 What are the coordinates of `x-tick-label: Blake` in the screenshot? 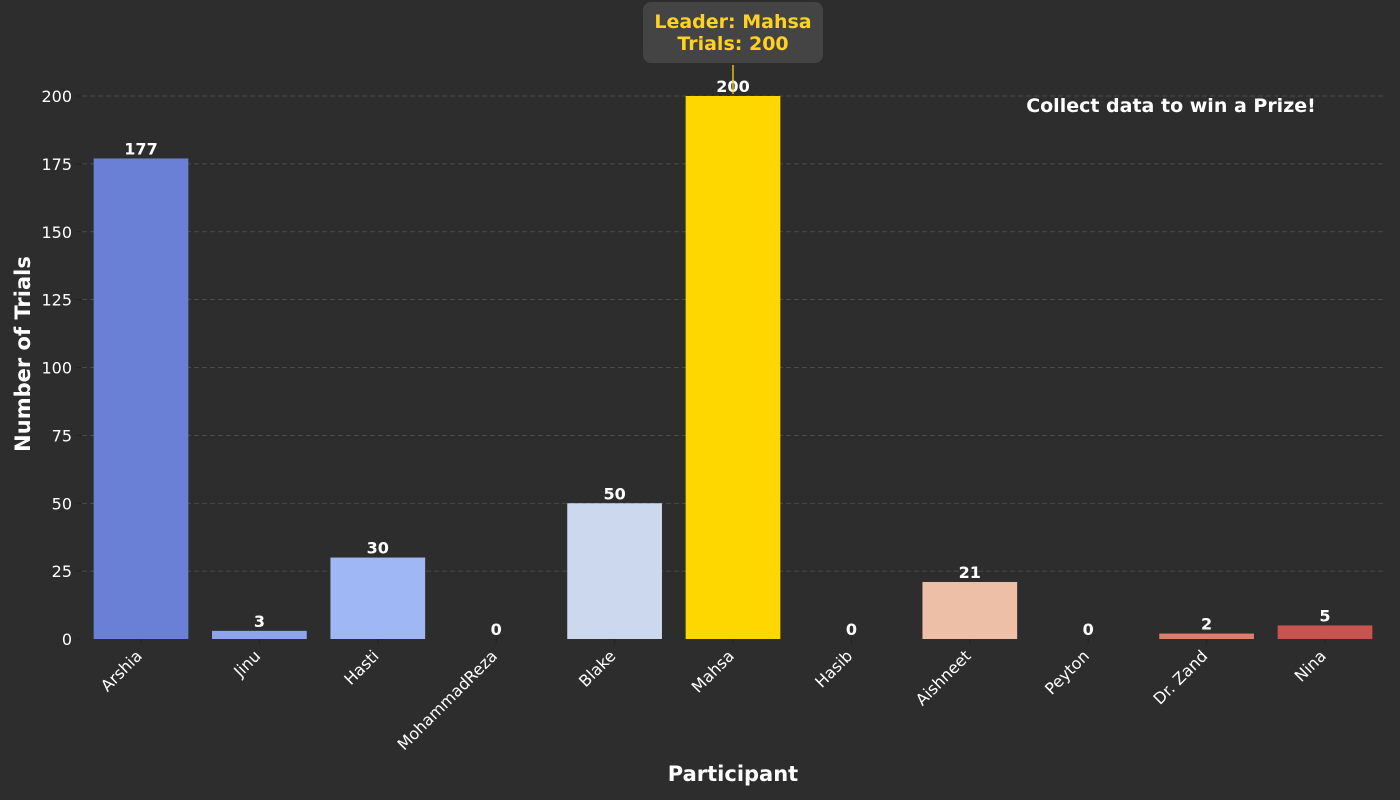 It's located at (597, 668).